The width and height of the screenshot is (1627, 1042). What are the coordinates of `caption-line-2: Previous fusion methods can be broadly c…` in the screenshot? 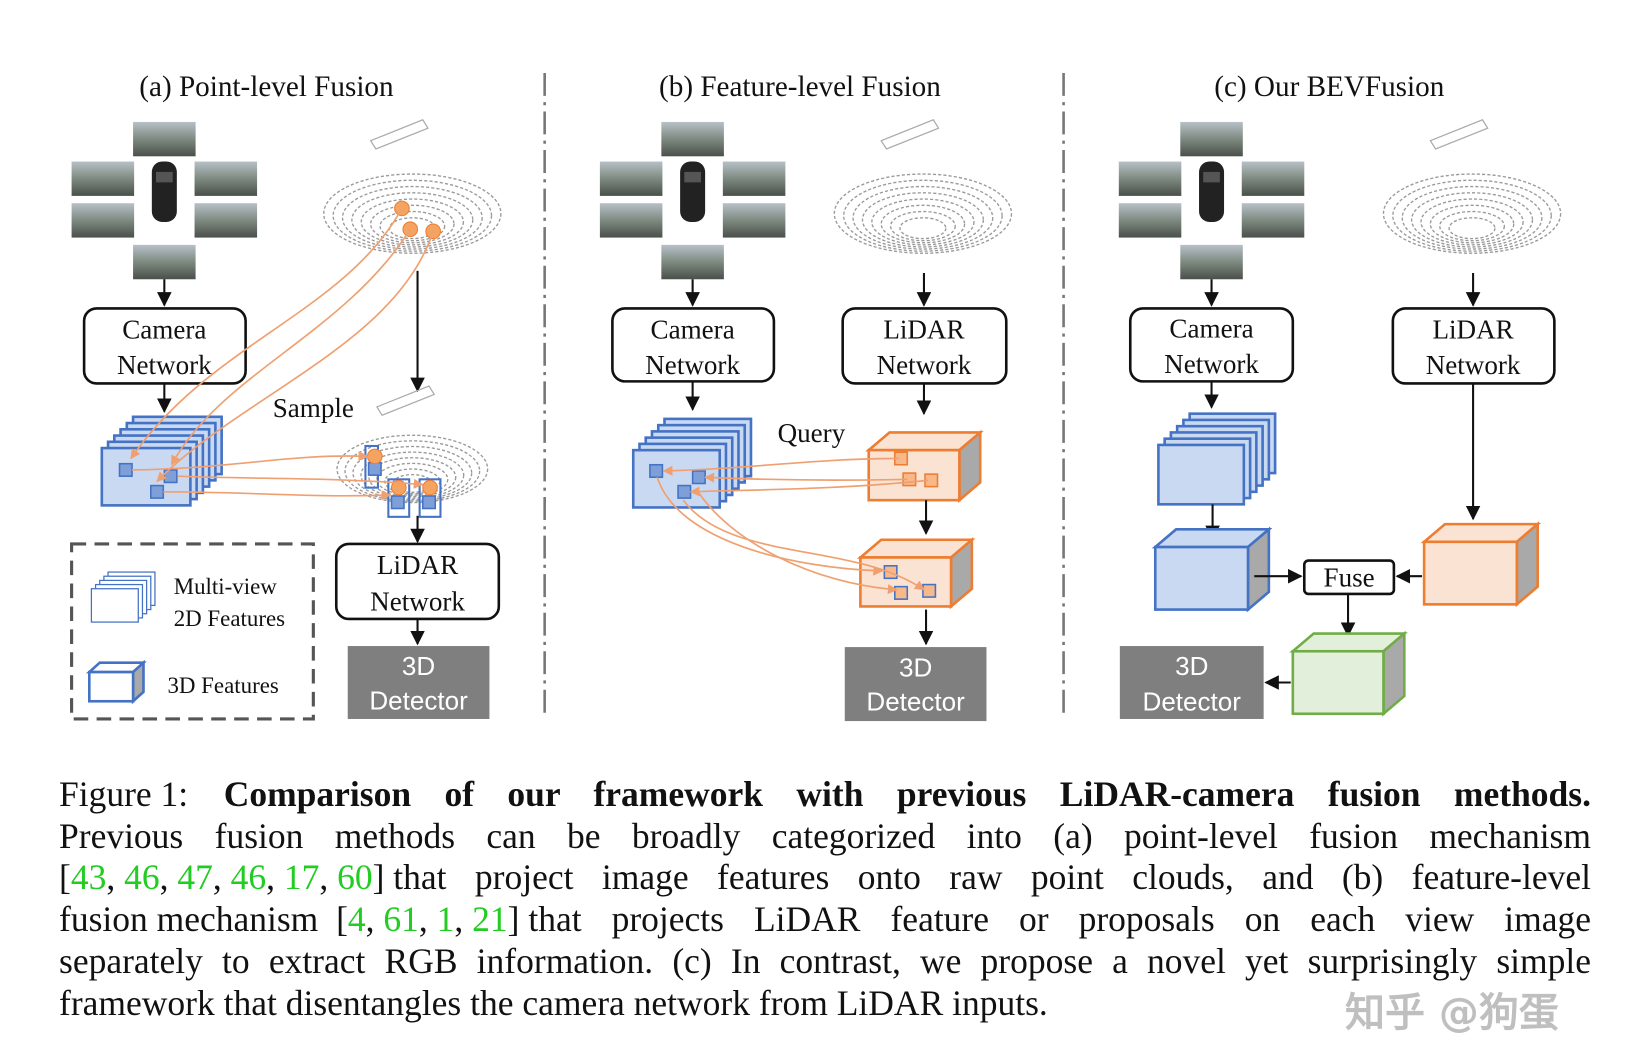 It's located at (825, 835).